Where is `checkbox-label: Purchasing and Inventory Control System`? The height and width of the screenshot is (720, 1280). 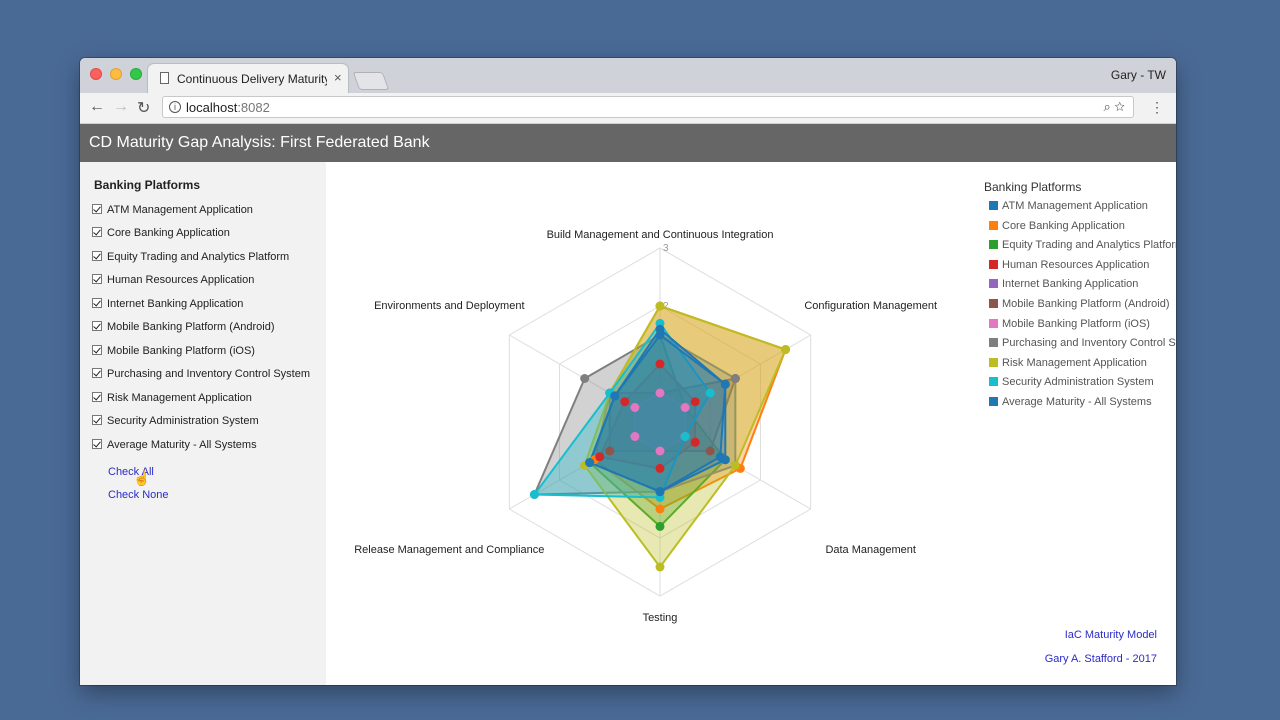 checkbox-label: Purchasing and Inventory Control System is located at coordinates (208, 374).